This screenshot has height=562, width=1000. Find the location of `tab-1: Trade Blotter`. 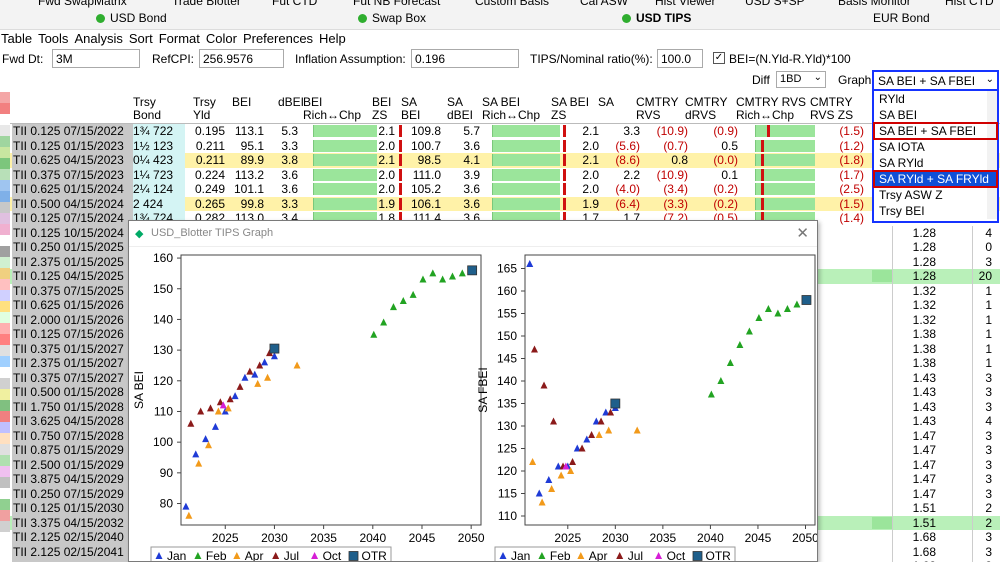

tab-1: Trade Blotter is located at coordinates (206, 4).